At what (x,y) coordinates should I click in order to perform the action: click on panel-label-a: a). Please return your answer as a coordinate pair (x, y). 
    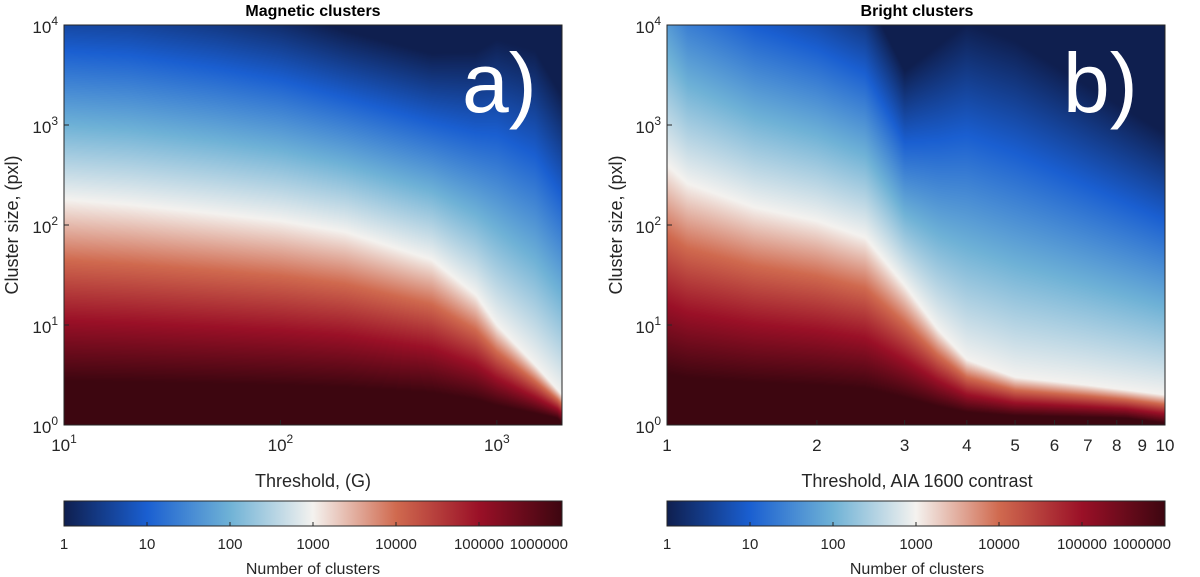
    Looking at the image, I should click on (499, 83).